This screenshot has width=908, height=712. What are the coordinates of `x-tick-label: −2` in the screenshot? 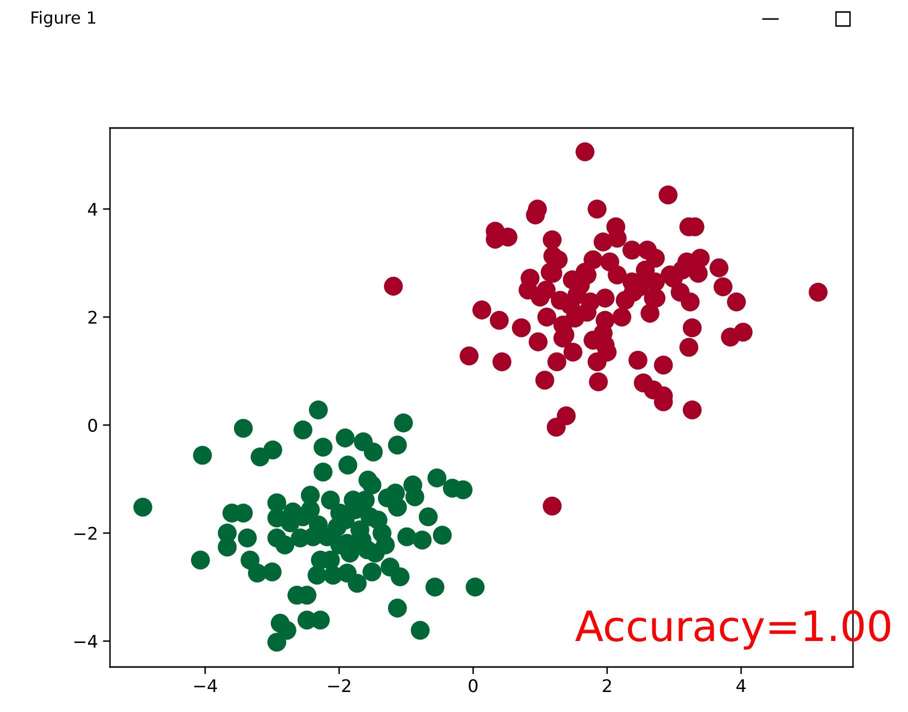 It's located at (339, 685).